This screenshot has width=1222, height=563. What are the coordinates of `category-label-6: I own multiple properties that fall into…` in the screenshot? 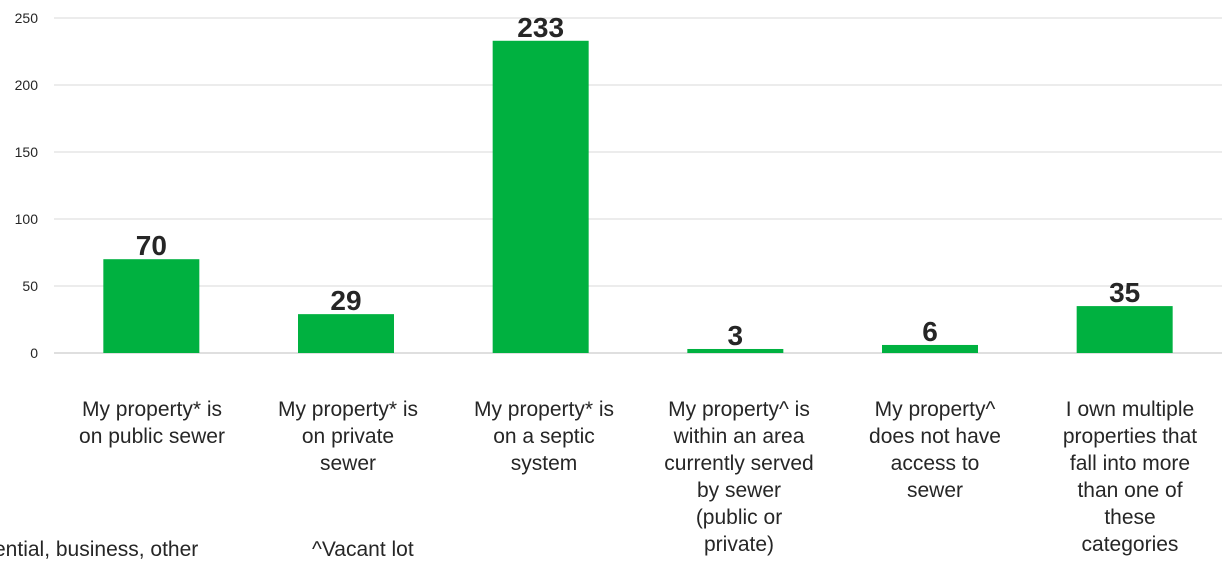 It's located at (1130, 477).